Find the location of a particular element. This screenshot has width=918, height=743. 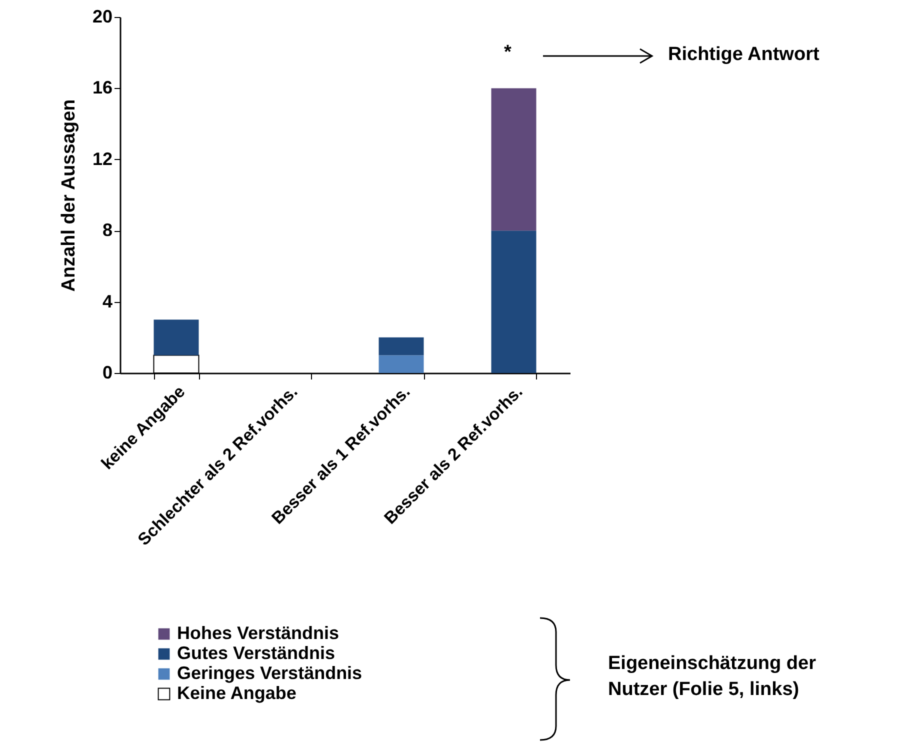

legend-label: Geringes Verständnis is located at coordinates (269, 673).